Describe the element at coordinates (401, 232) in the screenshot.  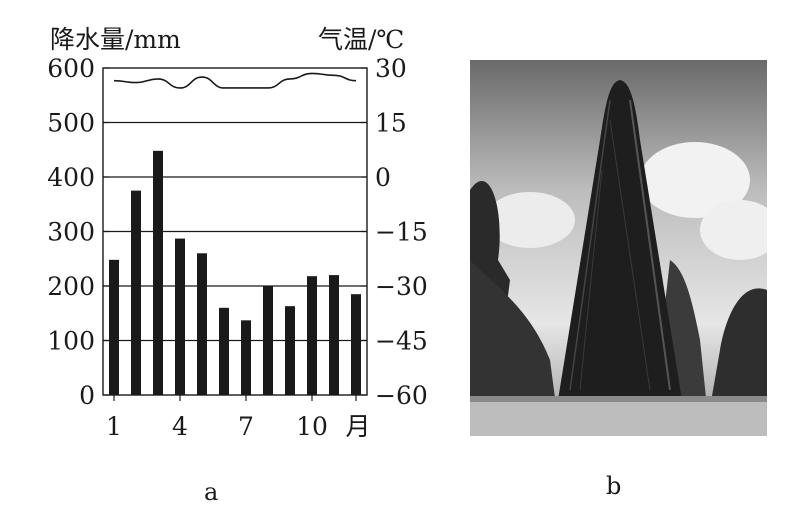
I see `right-tick-label: −15` at that location.